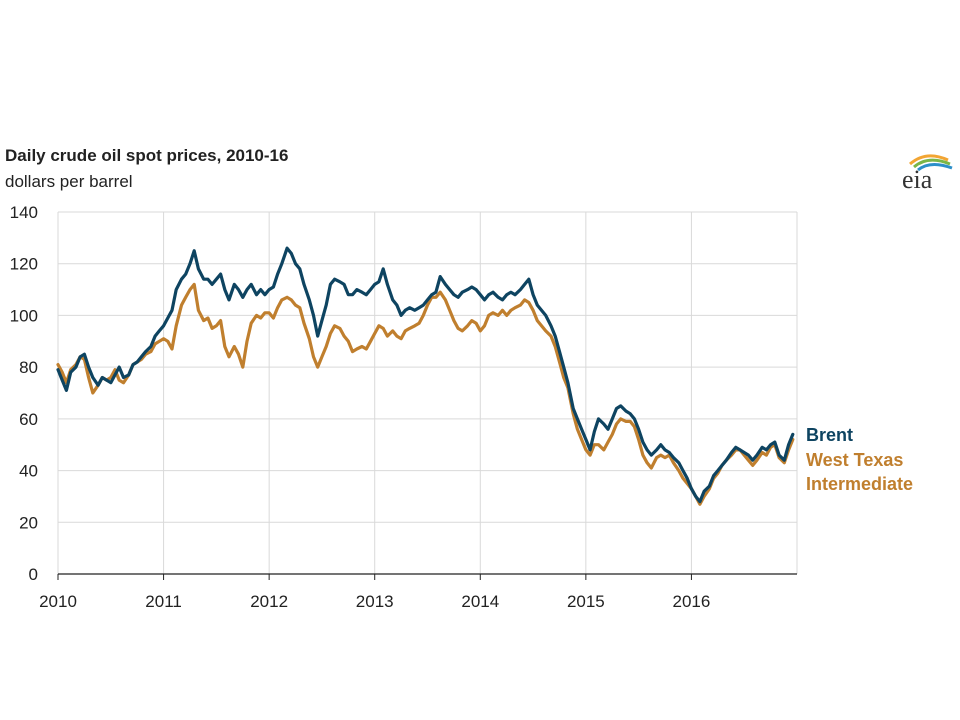 This screenshot has height=720, width=960. What do you see at coordinates (28, 522) in the screenshot?
I see `y-tick-label: 20` at bounding box center [28, 522].